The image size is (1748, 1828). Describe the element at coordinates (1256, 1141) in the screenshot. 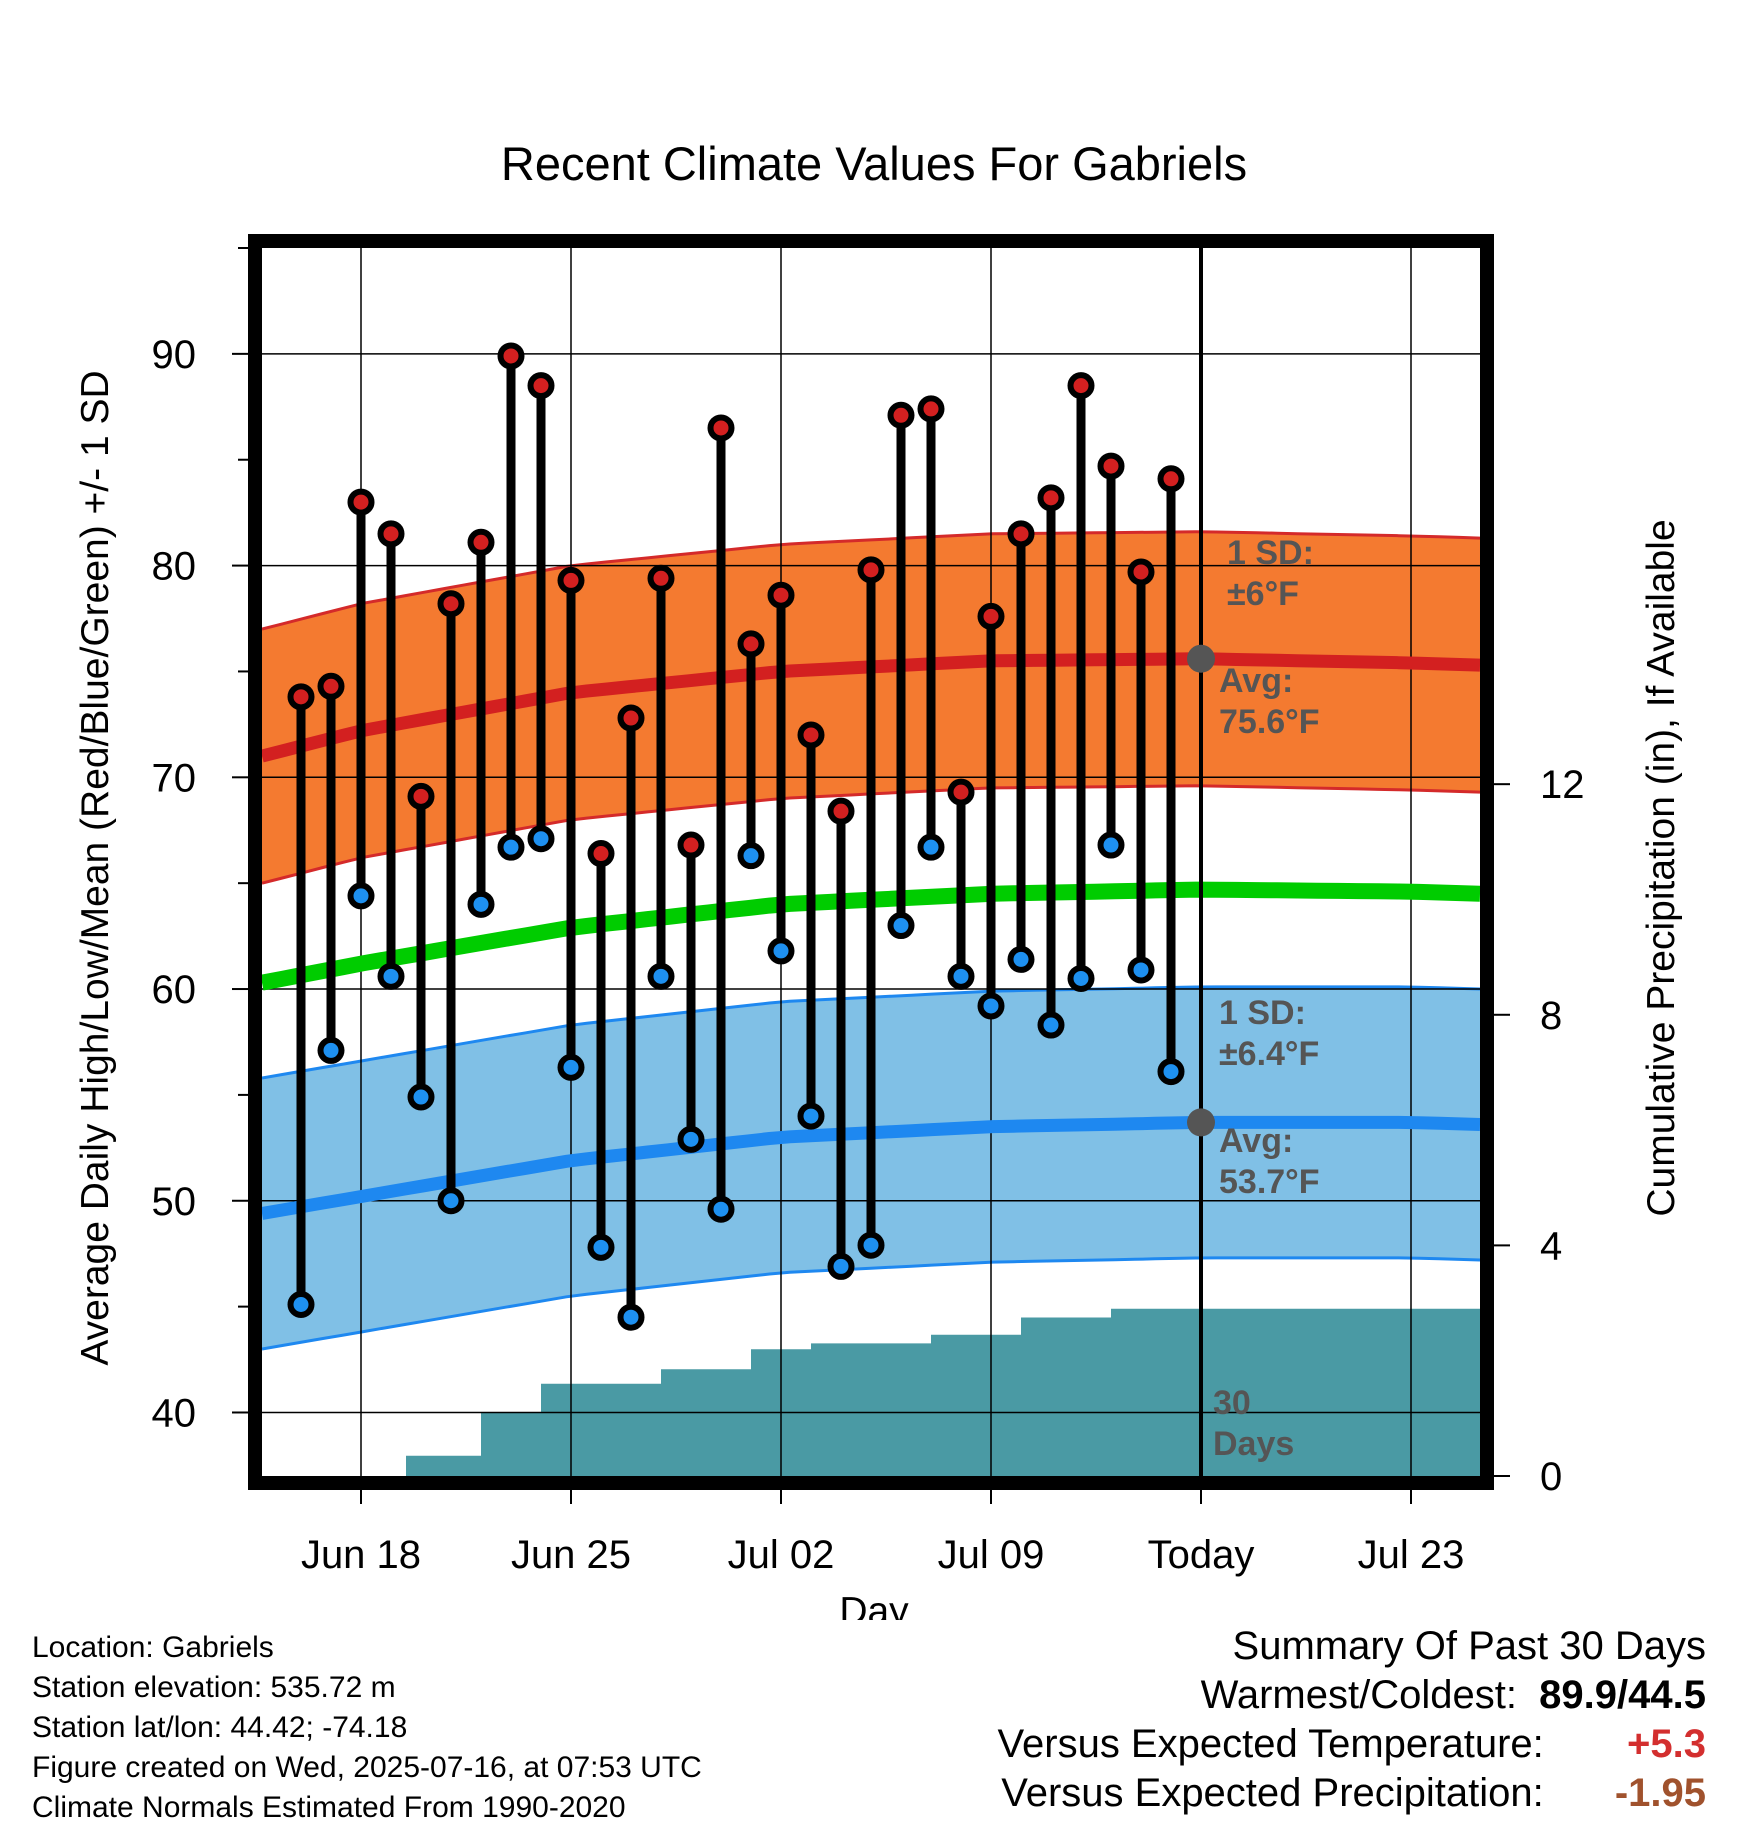

I see `low-avg-annotation-line: Avg:` at that location.